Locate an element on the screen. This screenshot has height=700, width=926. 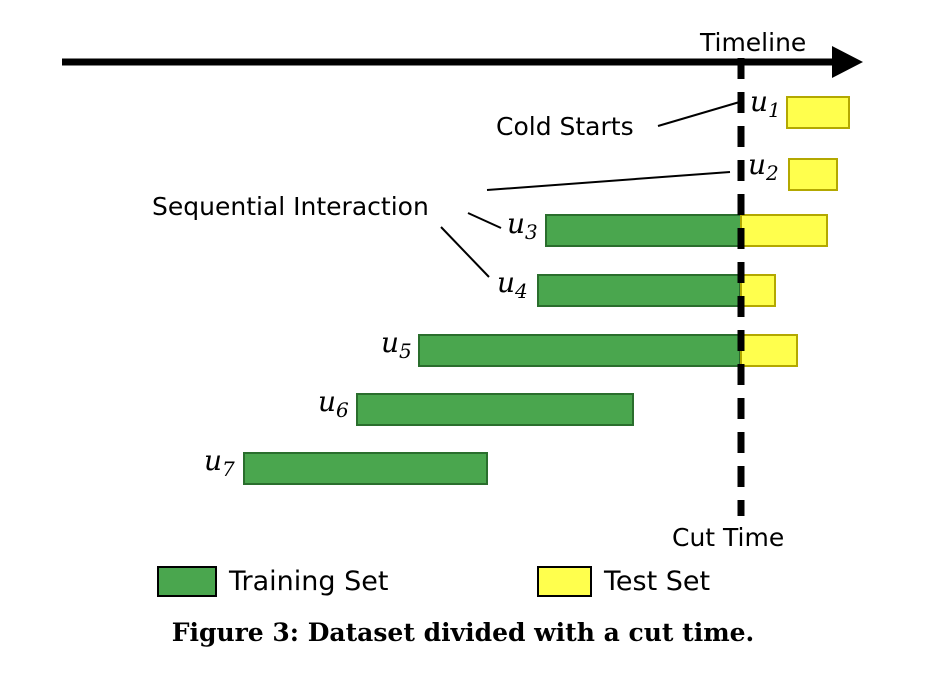
user-label-u5: u5 is located at coordinates (396, 344).